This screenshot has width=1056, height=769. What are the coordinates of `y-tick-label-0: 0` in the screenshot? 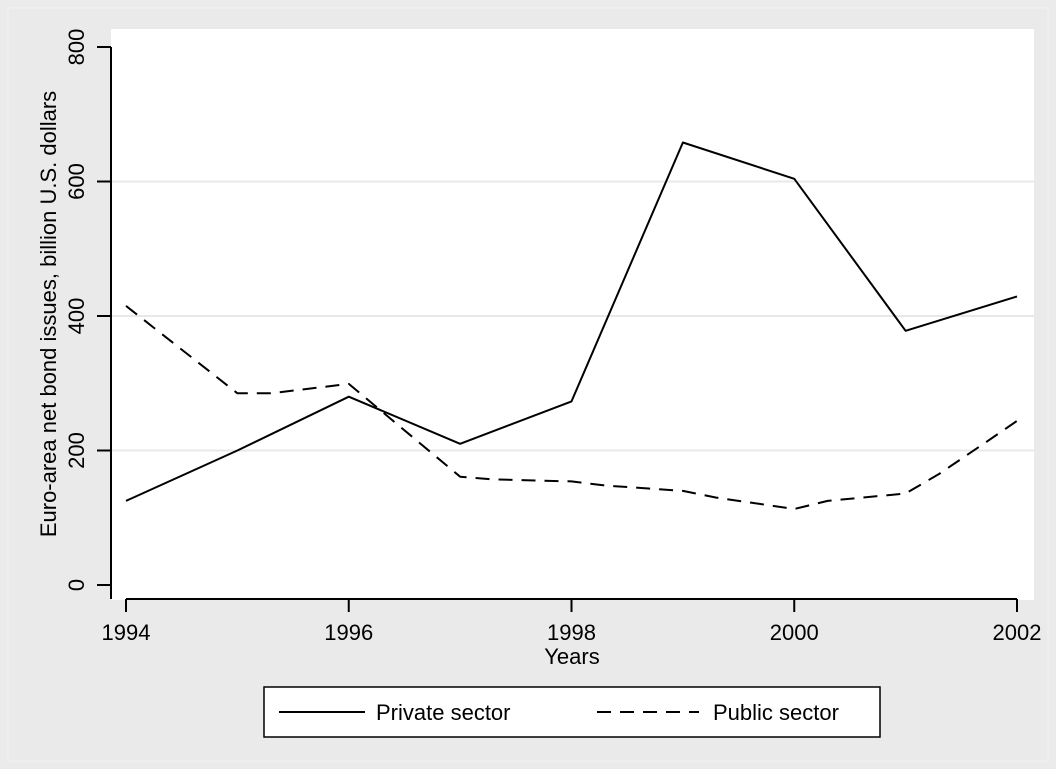 It's located at (76, 585).